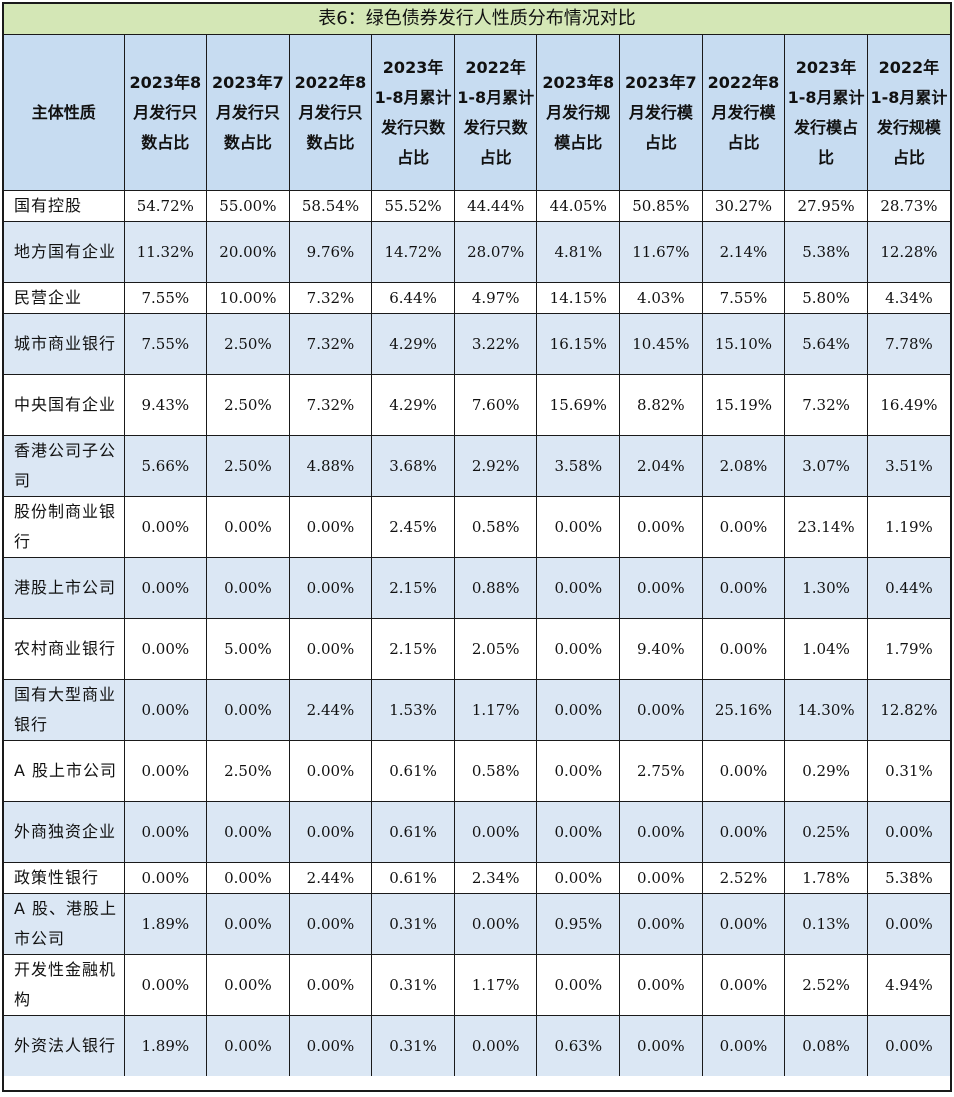 The height and width of the screenshot is (1097, 954). Describe the element at coordinates (661, 206) in the screenshot. I see `table-cell: 50.85%` at that location.